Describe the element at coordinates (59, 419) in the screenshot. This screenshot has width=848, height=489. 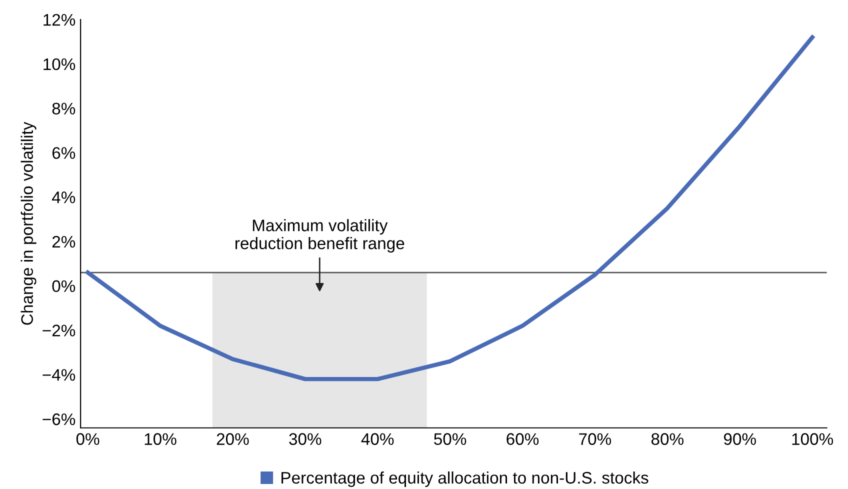
I see `y-tick-label: −6%` at that location.